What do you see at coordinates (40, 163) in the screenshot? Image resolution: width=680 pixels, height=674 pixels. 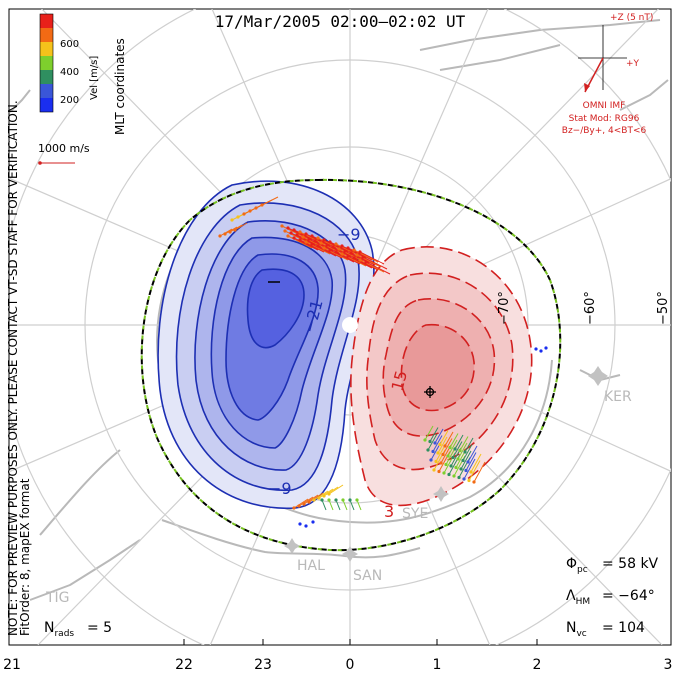 I see `vector-scale-origin` at bounding box center [40, 163].